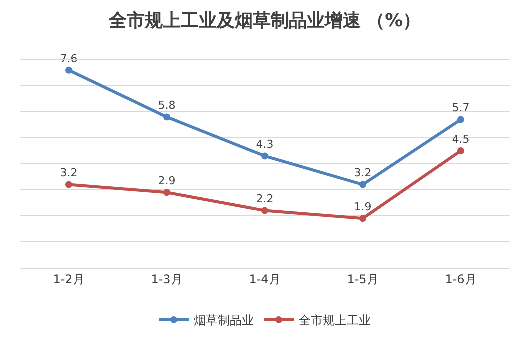 This screenshot has height=347, width=530. Describe the element at coordinates (224, 321) in the screenshot. I see `legend-label: 烟草制品业` at that location.